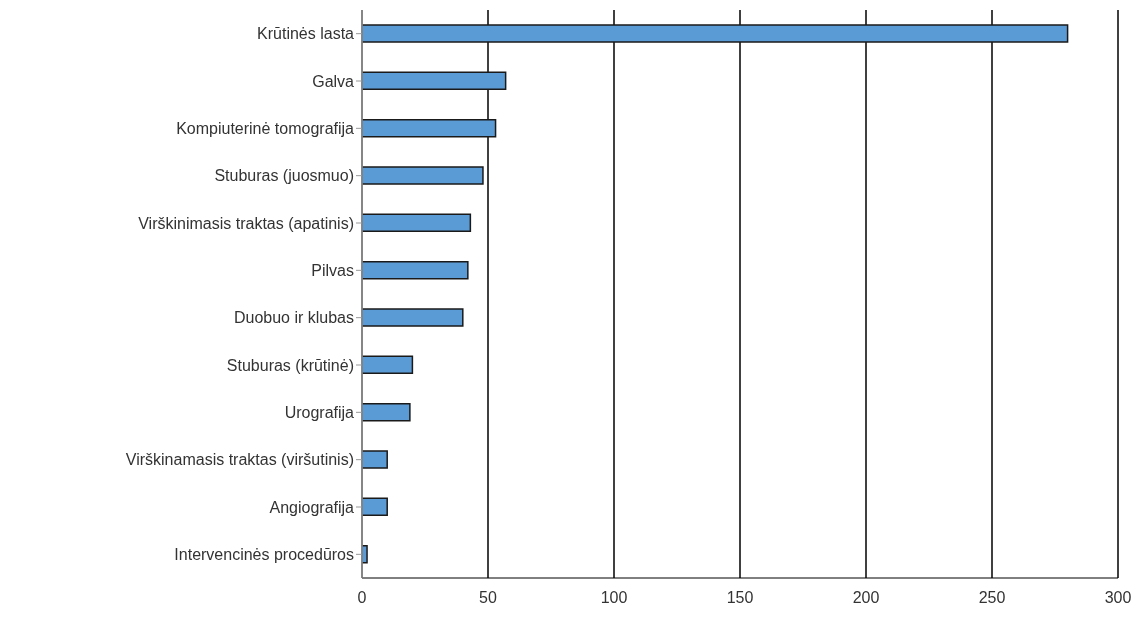 Image resolution: width=1148 pixels, height=618 pixels. Describe the element at coordinates (992, 598) in the screenshot. I see `x-tick-label: 250` at that location.